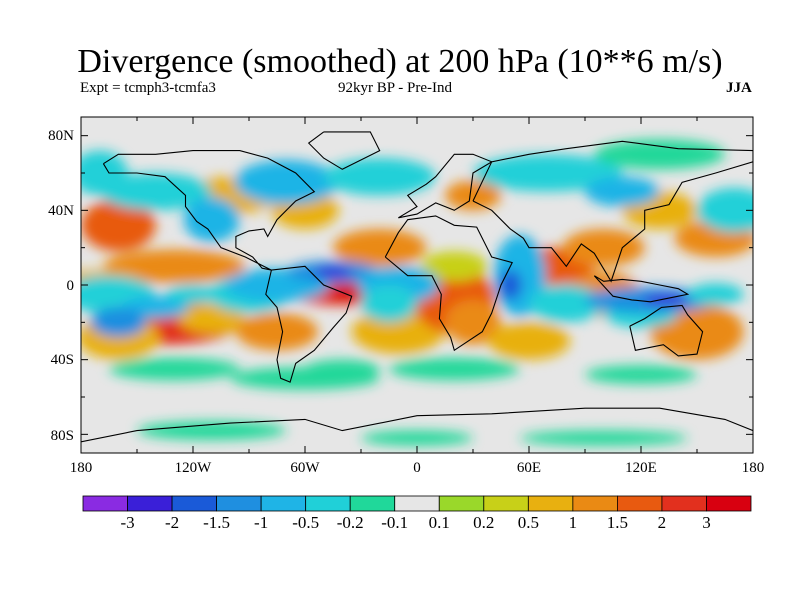  What do you see at coordinates (395, 88) in the screenshot?
I see `period-label: 92kyr BP - Pre-Ind` at bounding box center [395, 88].